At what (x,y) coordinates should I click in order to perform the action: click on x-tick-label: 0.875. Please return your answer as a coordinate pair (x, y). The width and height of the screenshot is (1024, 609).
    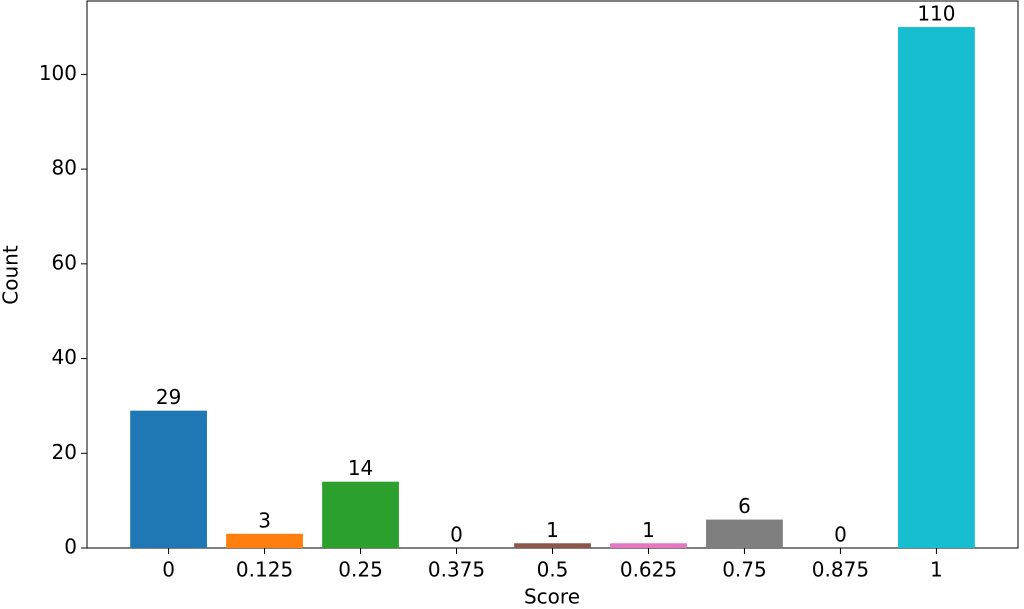
    Looking at the image, I should click on (840, 570).